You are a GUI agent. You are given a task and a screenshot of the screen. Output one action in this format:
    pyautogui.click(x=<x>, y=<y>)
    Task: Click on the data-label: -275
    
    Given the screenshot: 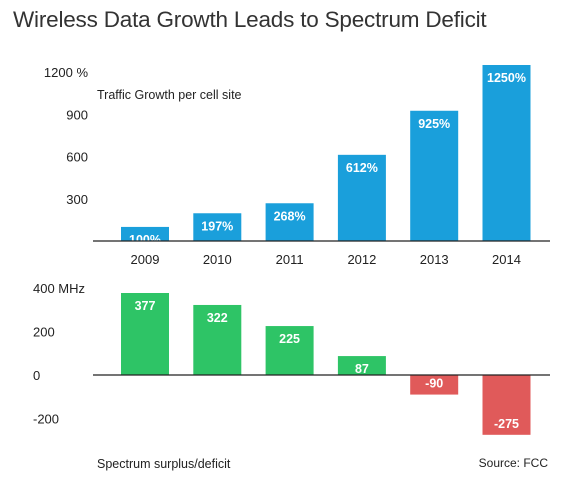 What is the action you would take?
    pyautogui.click(x=506, y=424)
    